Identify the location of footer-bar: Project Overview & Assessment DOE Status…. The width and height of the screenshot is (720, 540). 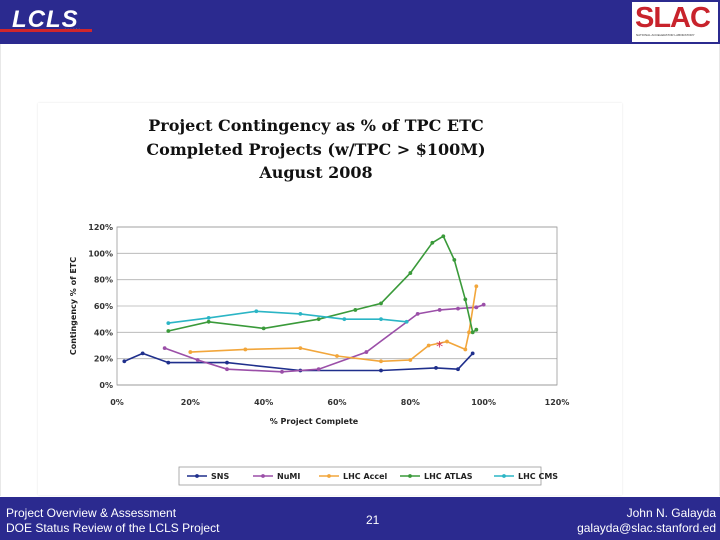
(360, 518).